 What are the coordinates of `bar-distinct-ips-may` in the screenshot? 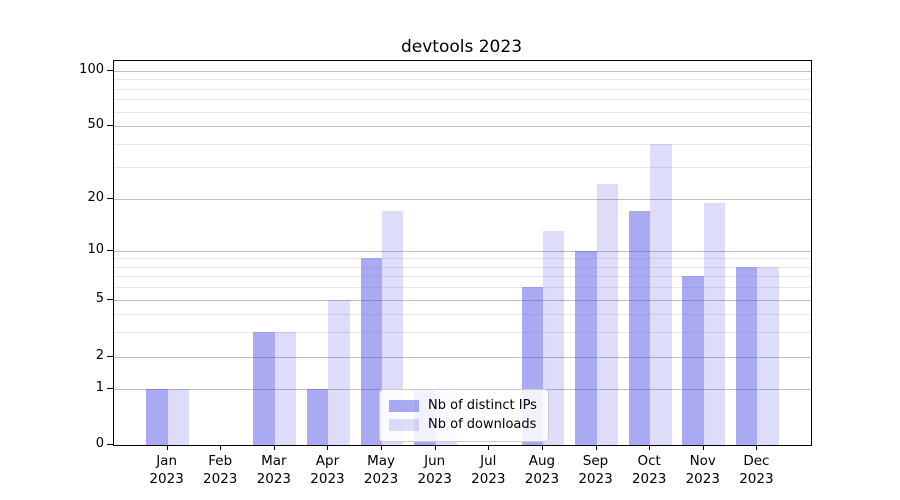 It's located at (371, 351).